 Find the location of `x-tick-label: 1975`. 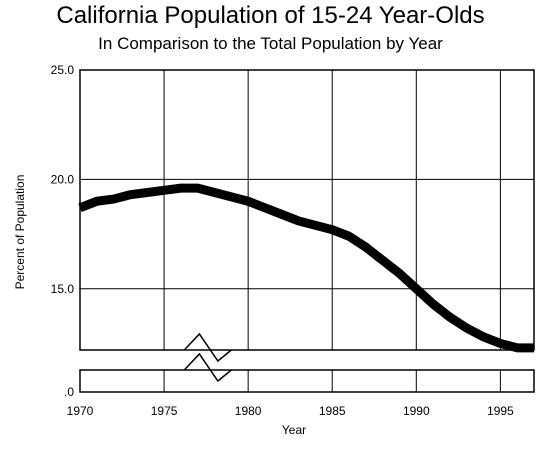

x-tick-label: 1975 is located at coordinates (164, 411).